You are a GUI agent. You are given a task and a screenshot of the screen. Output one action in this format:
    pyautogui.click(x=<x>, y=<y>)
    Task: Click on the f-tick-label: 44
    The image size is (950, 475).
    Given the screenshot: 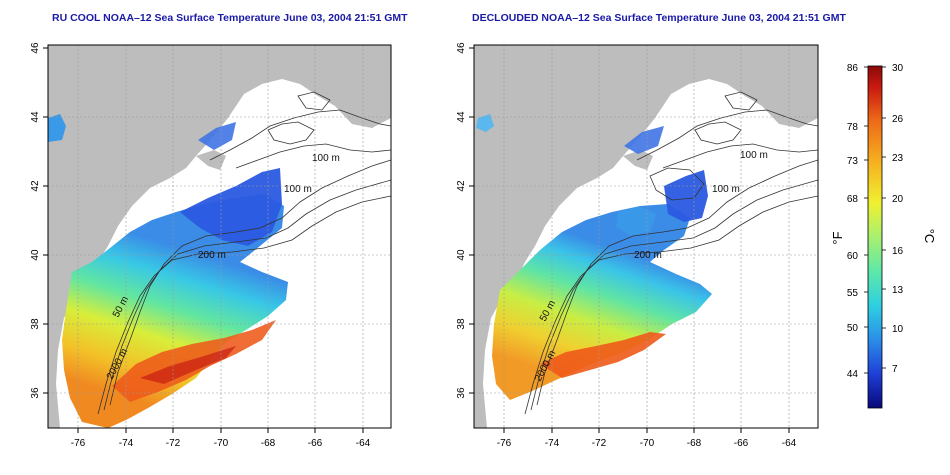 What is the action you would take?
    pyautogui.click(x=853, y=374)
    